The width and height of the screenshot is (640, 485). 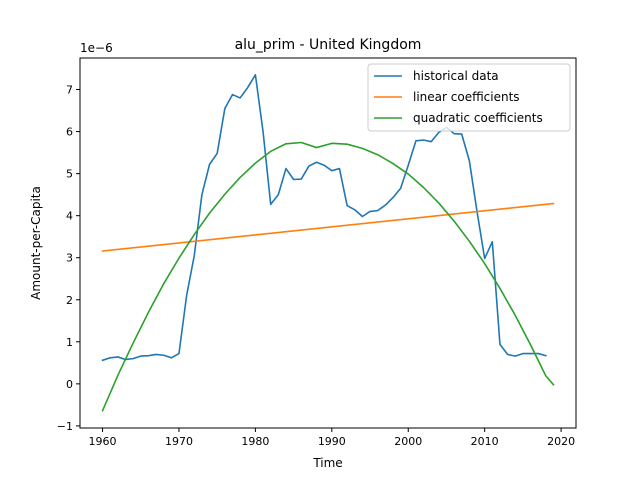 What do you see at coordinates (255, 441) in the screenshot?
I see `x-tick-label: 1980` at bounding box center [255, 441].